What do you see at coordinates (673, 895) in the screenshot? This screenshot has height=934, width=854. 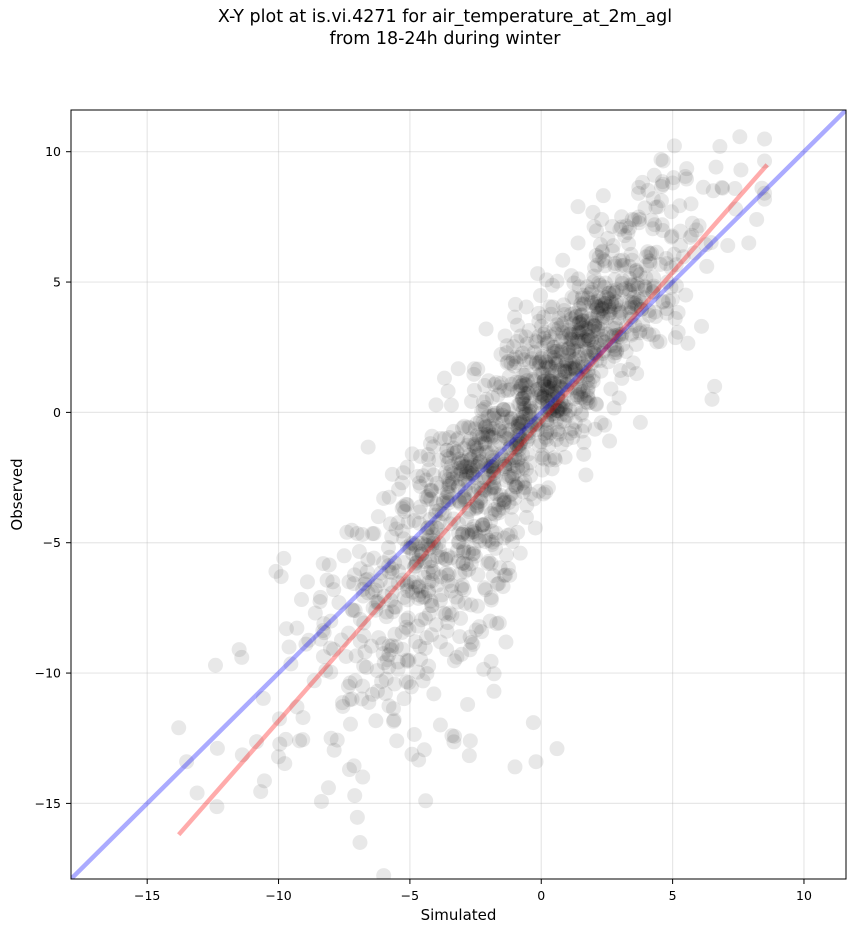 I see `x-tick-label: 5` at bounding box center [673, 895].